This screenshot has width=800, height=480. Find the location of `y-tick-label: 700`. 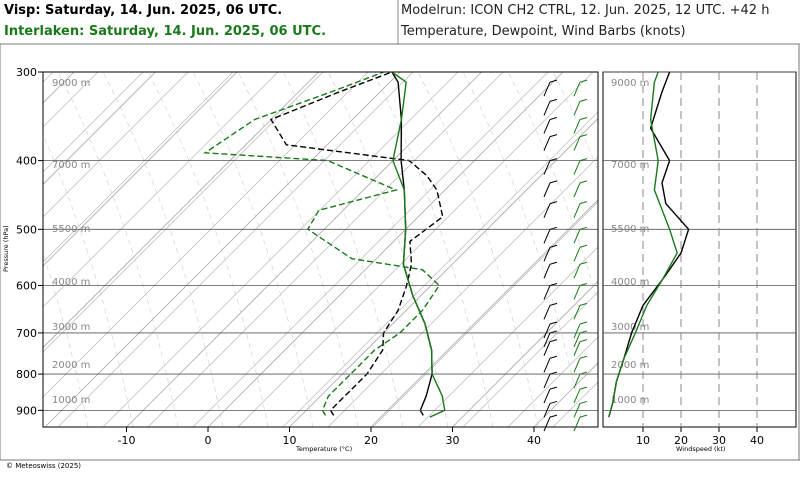

y-tick-label: 700 is located at coordinates (26, 333).